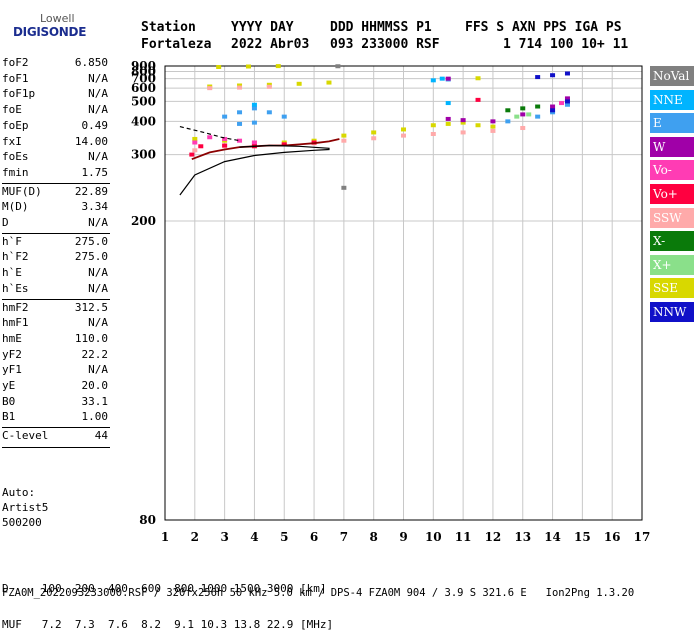 This screenshot has height=643, width=700. I want to click on param-label: foEs, so click(15, 157).